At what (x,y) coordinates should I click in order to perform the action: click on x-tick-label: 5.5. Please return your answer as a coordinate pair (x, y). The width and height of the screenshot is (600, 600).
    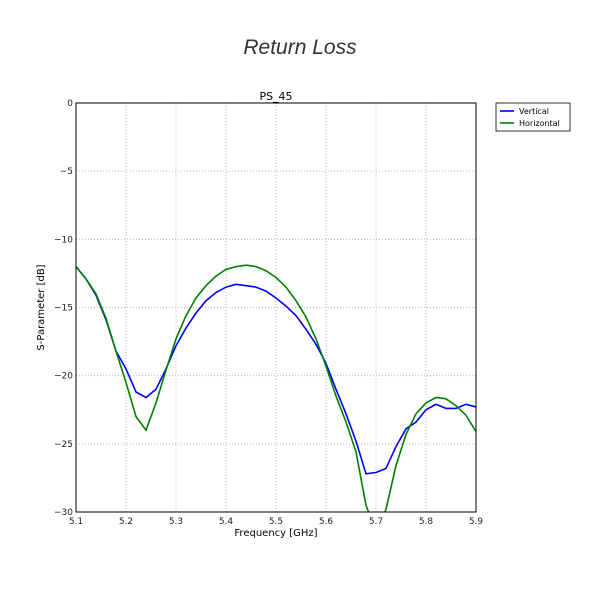
    Looking at the image, I should click on (276, 522).